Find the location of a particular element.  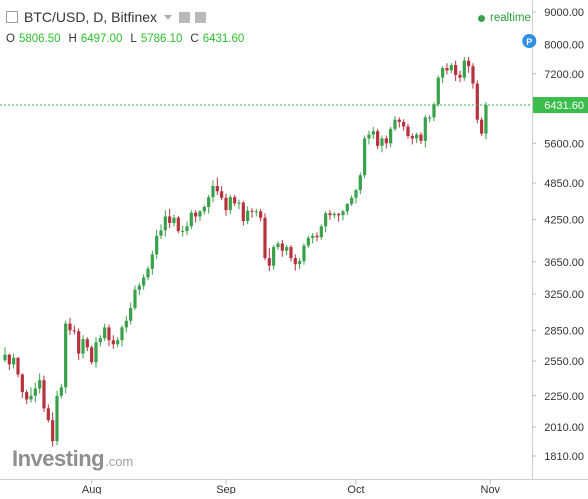

marker-label: P is located at coordinates (529, 42).